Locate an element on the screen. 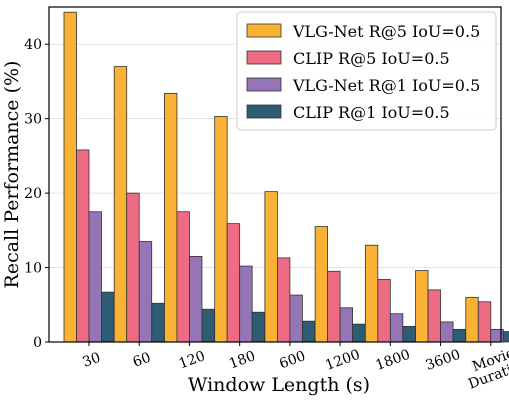 Image resolution: width=509 pixels, height=402 pixels. x-tick-label: 600 is located at coordinates (292, 360).